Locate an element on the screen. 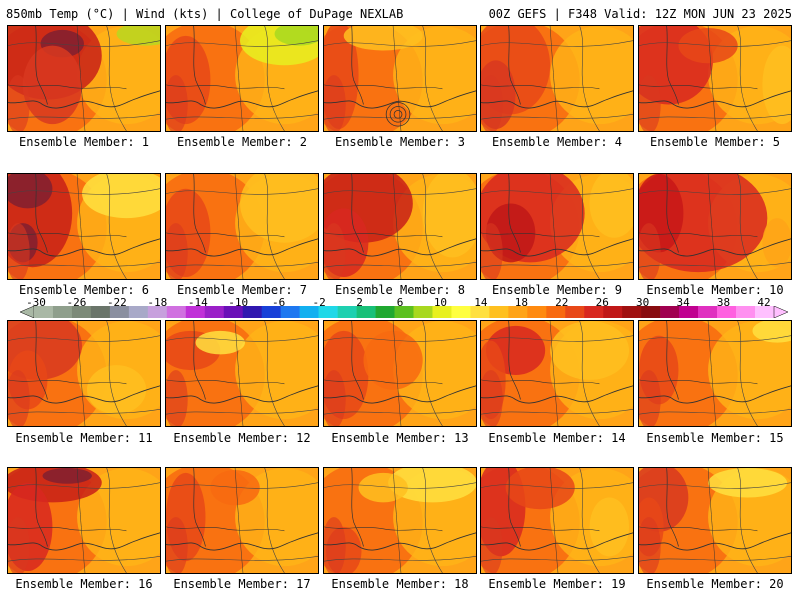  ensemble-member-label: Ensemble Member: 6 is located at coordinates (84, 290).